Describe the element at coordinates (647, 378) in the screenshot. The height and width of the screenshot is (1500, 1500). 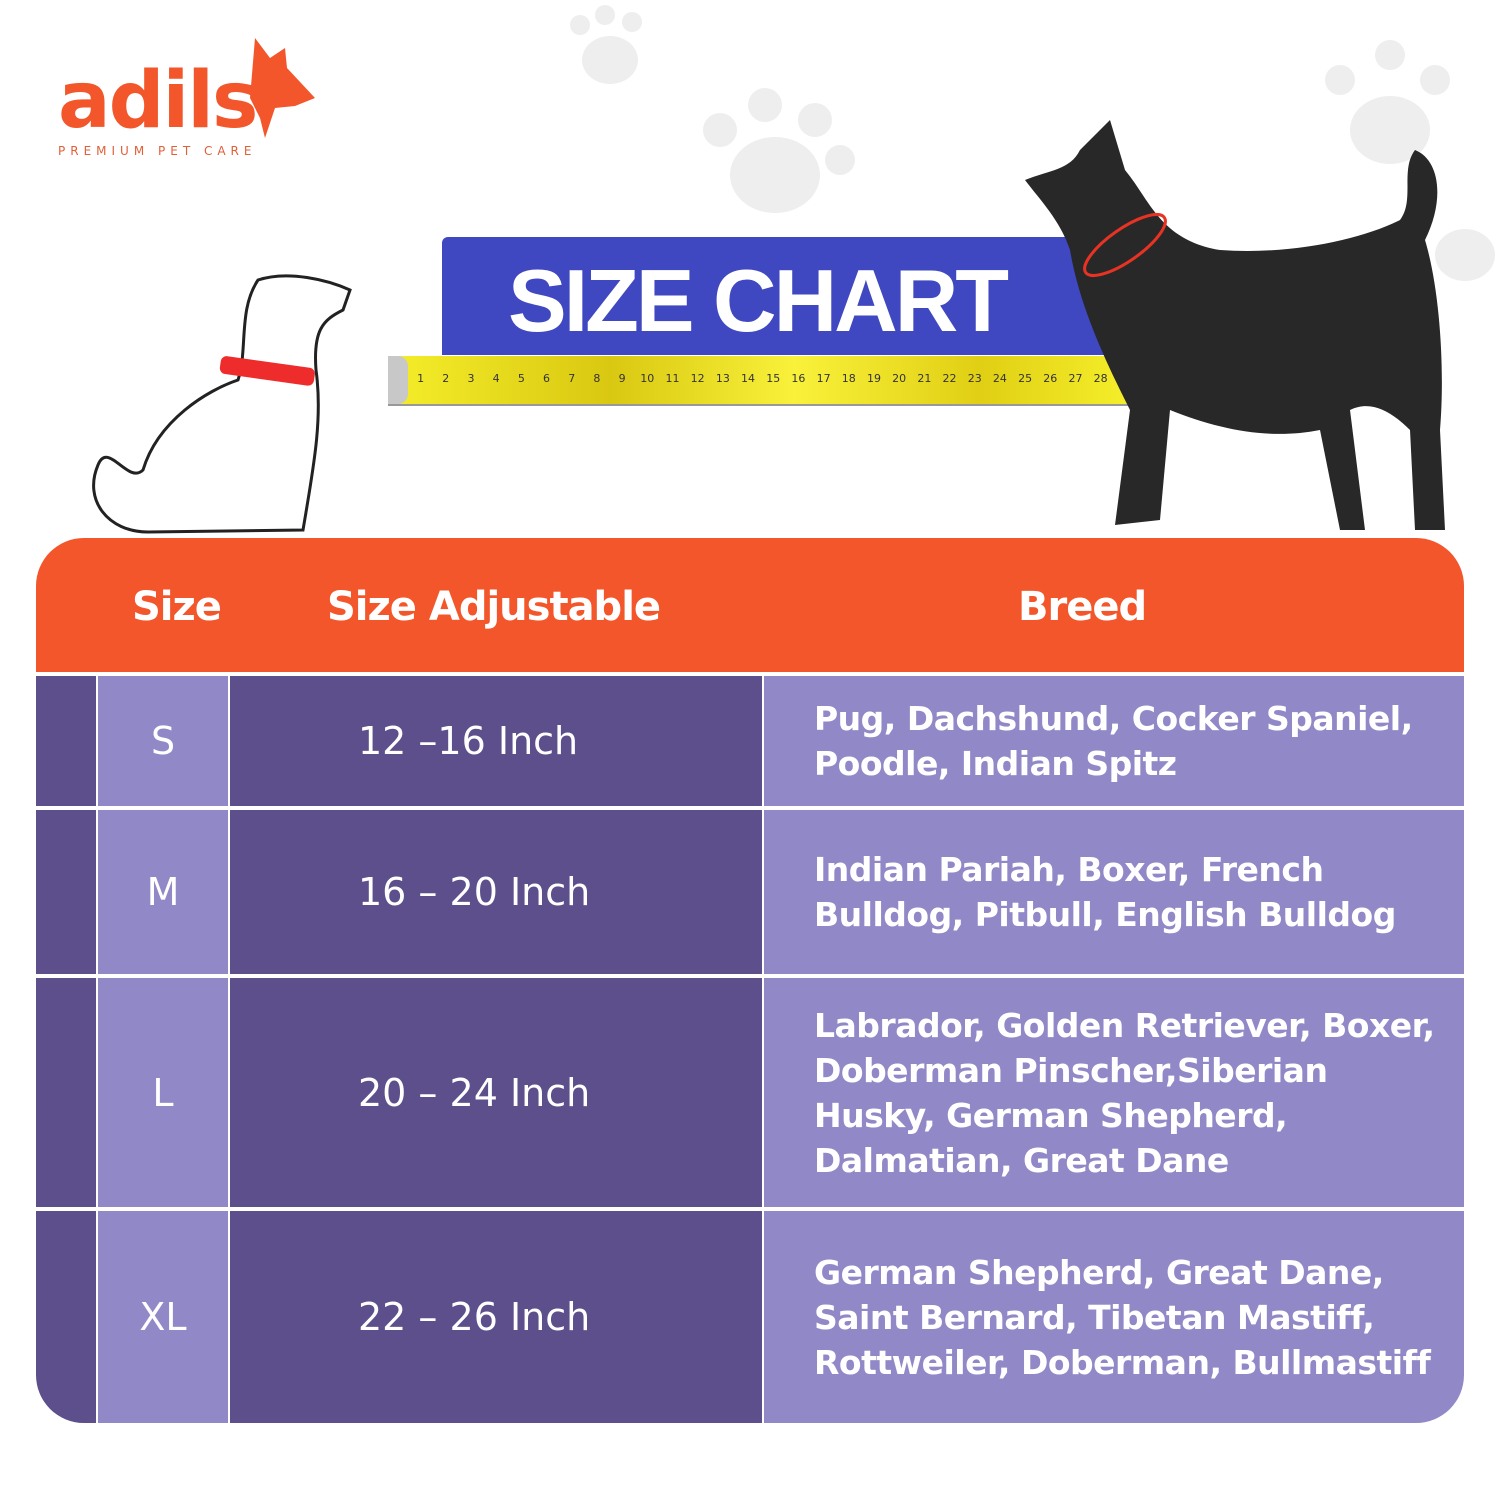
I see `tape-number: 10` at that location.